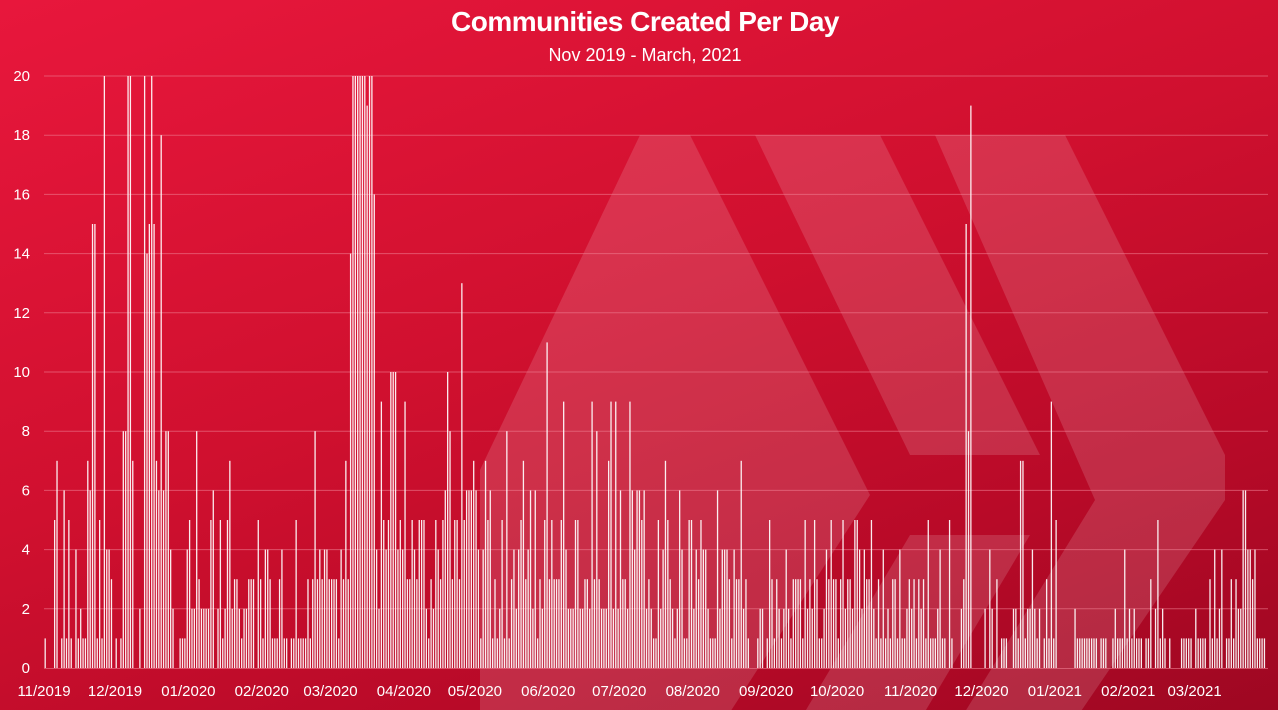 Image resolution: width=1278 pixels, height=710 pixels. What do you see at coordinates (548, 691) in the screenshot?
I see `x-tick-label: 06/2020` at bounding box center [548, 691].